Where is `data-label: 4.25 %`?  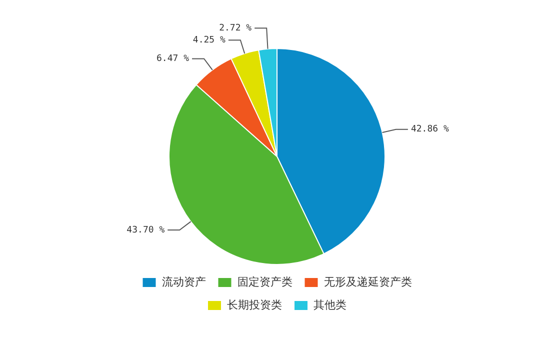 data-label: 4.25 % is located at coordinates (209, 40).